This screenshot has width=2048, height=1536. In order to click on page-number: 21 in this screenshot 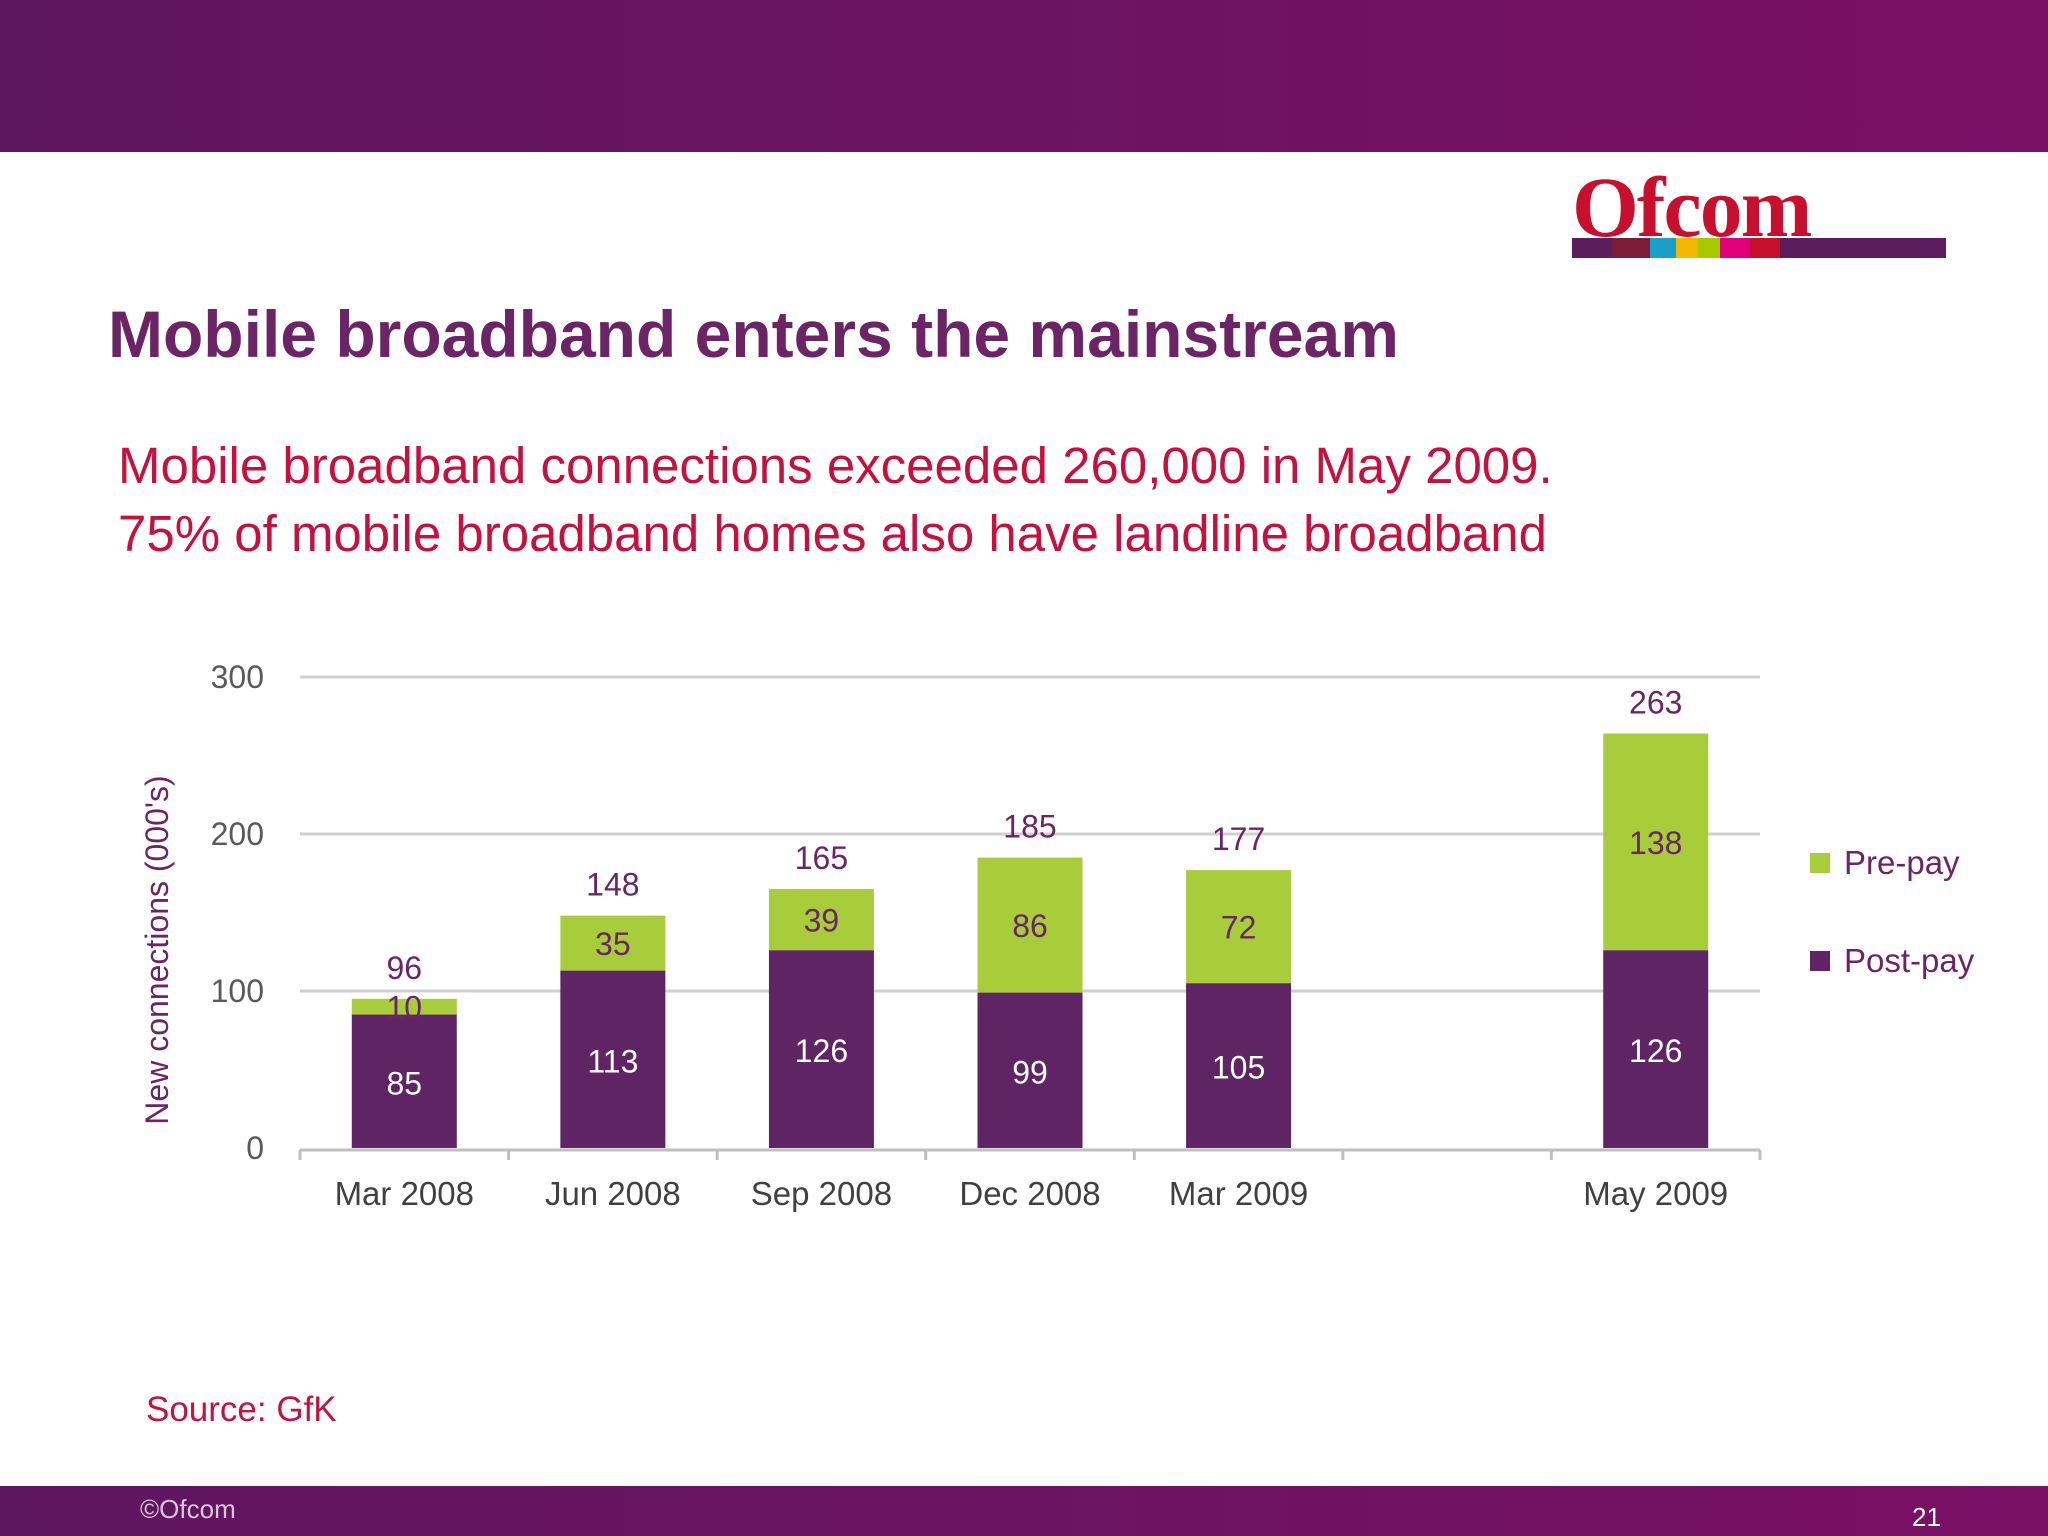, I will do `click(1926, 1517)`.